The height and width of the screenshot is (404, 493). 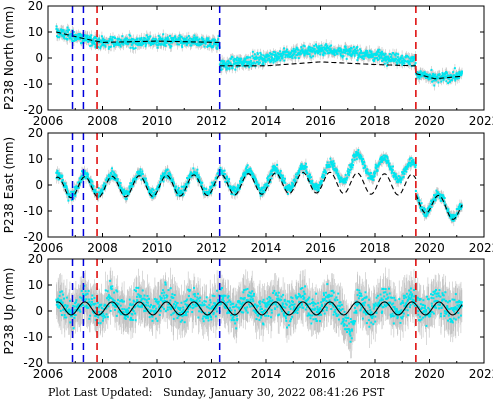 I want to click on x-tick-label: 2016, so click(x=320, y=121).